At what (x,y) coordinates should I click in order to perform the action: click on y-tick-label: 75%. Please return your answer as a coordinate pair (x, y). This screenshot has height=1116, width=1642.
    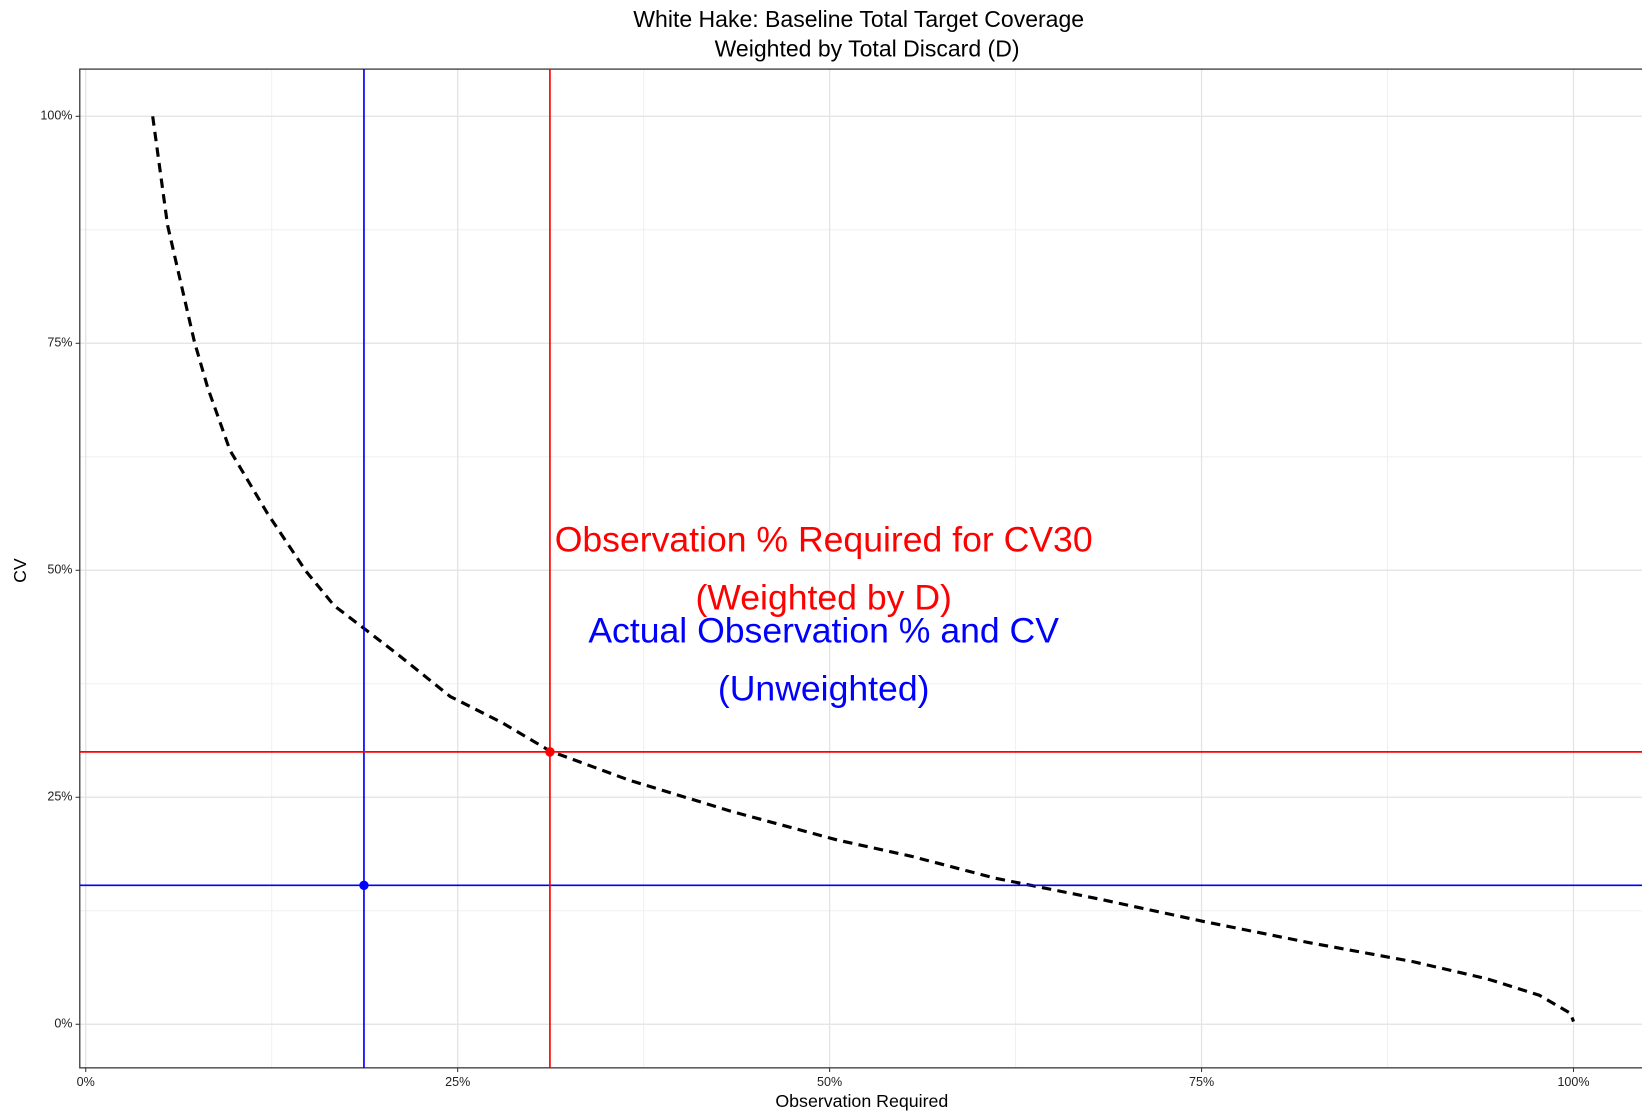
    Looking at the image, I should click on (59, 343).